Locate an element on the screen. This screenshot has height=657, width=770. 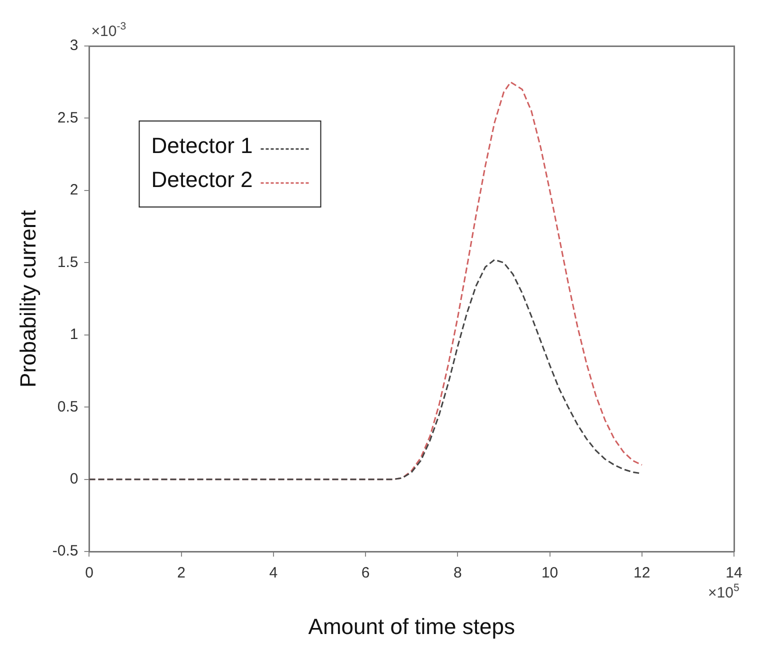
y-tick-label: 0.5 is located at coordinates (67, 407).